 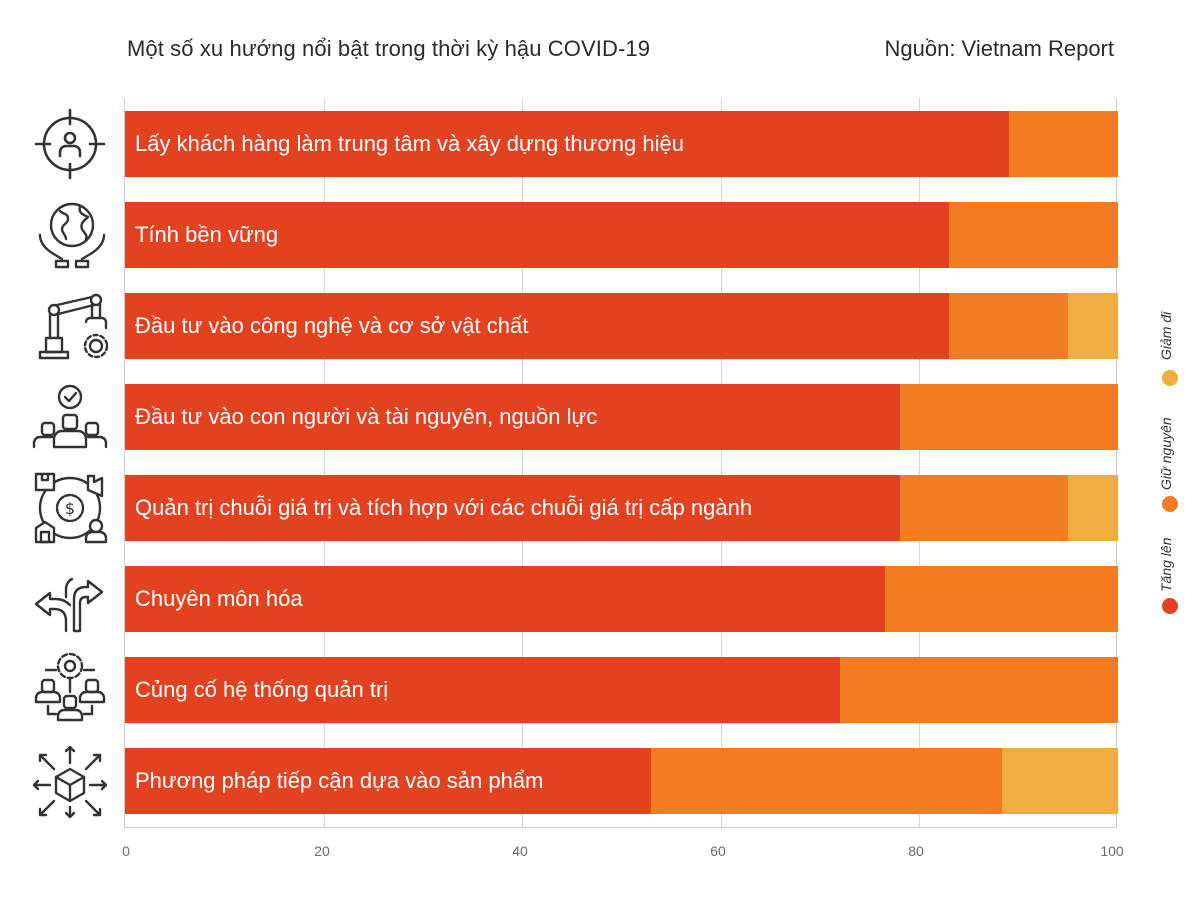 I want to click on bar-row: Phương pháp tiếp cận dựa vào sản phẩm, so click(x=621, y=781).